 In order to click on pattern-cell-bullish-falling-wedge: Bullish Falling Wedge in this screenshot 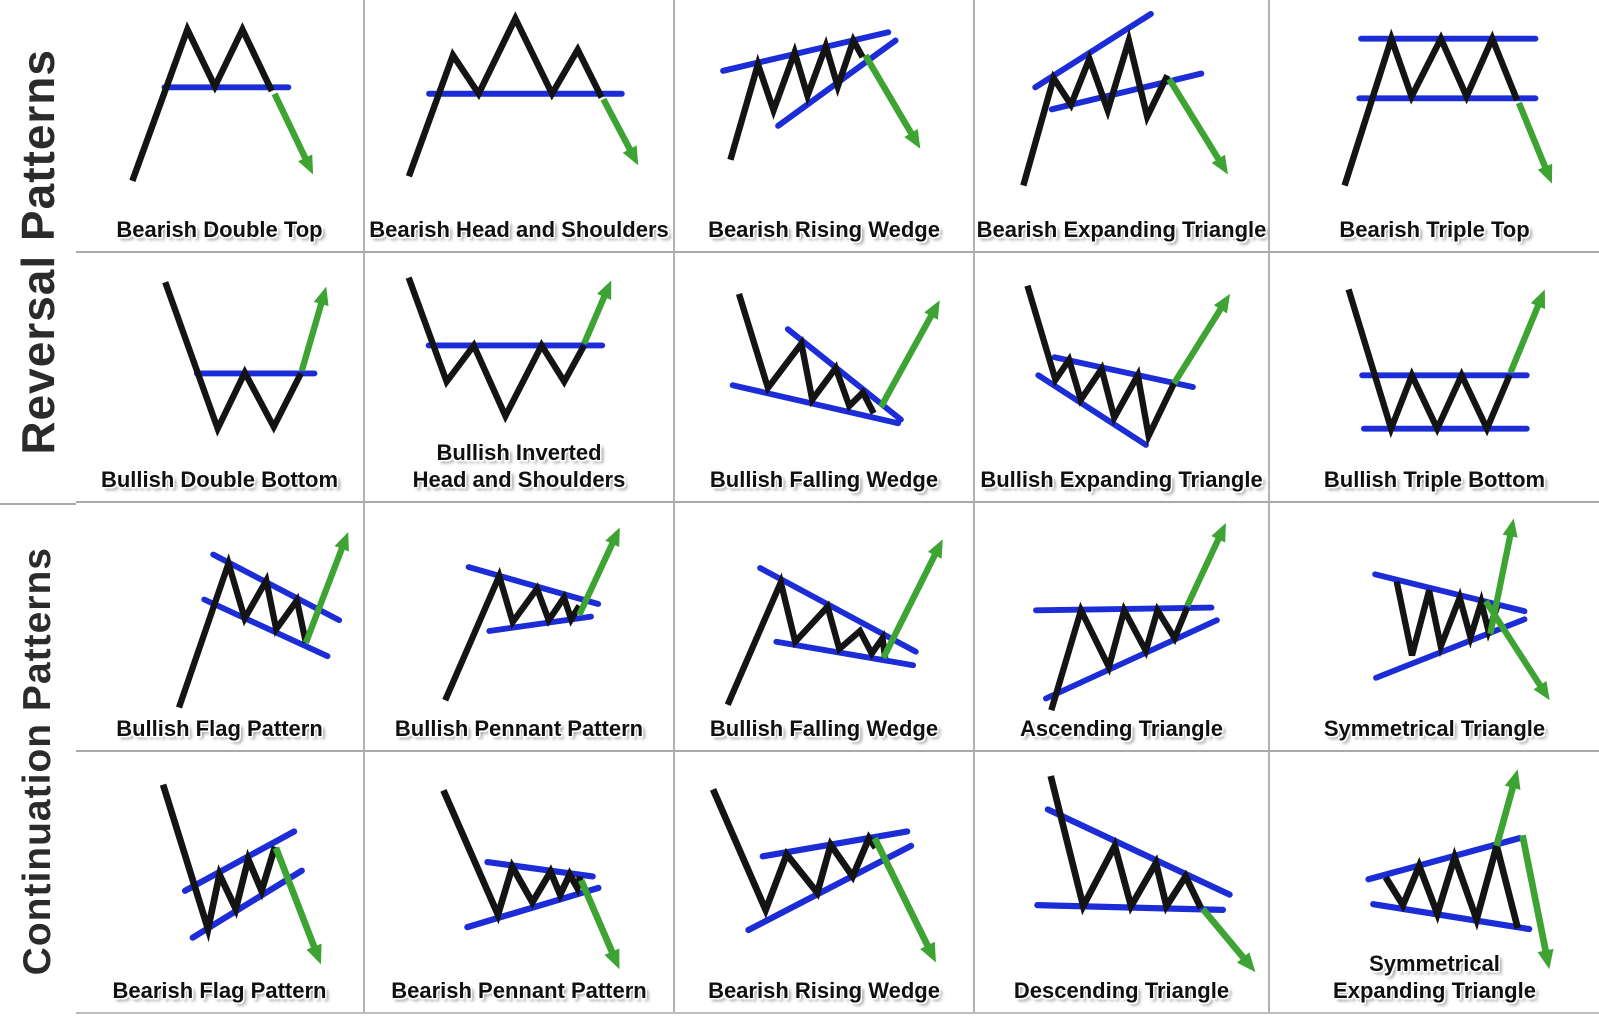, I will do `click(825, 627)`.